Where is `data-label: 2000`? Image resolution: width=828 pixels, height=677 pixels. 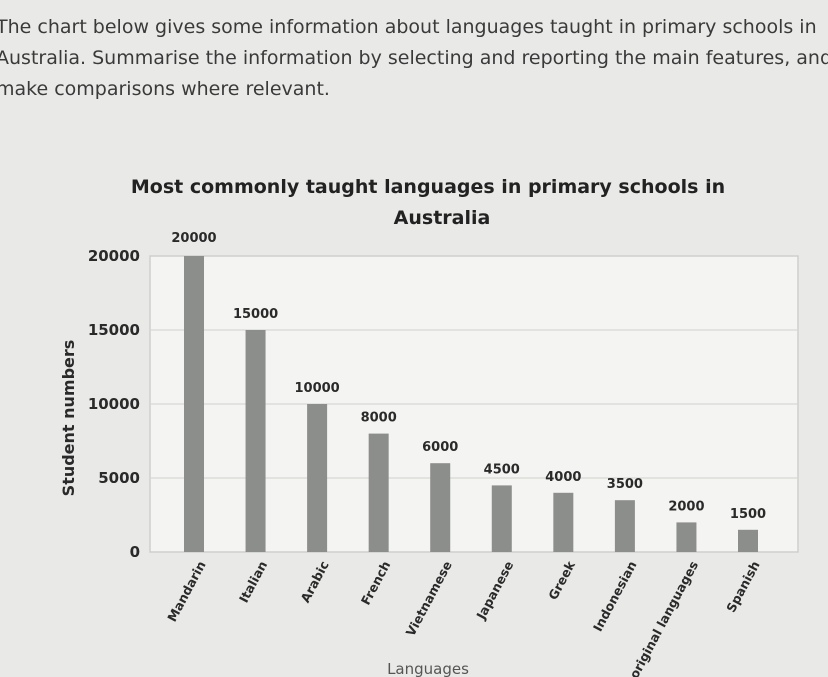
data-label: 2000 is located at coordinates (686, 506).